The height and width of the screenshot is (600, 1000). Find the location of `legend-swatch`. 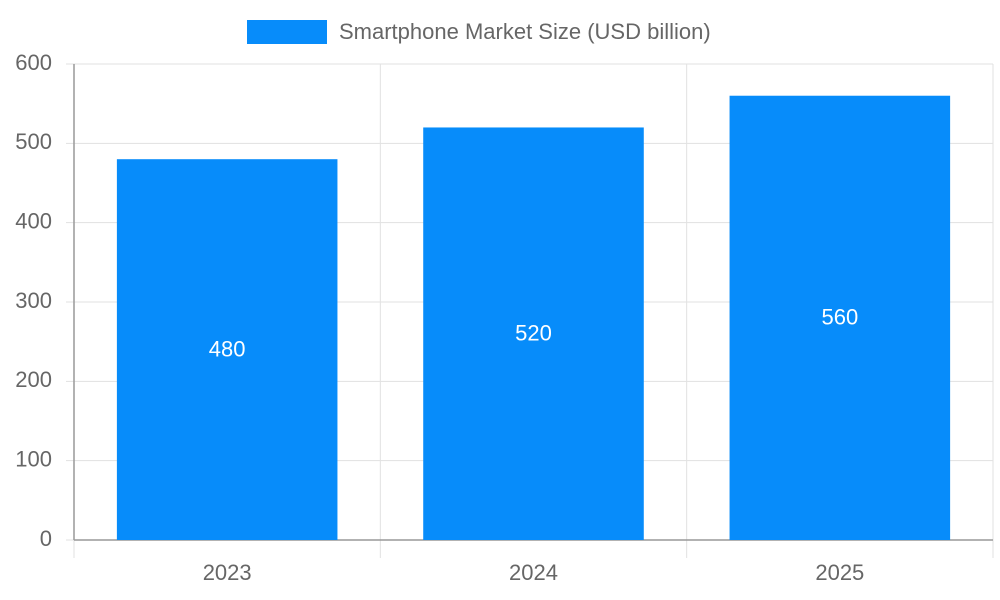

legend-swatch is located at coordinates (287, 32).